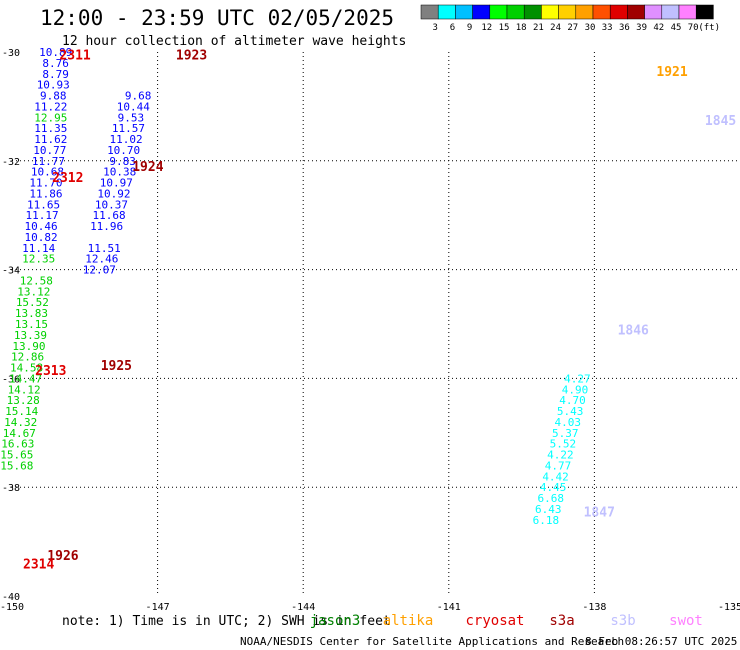 This screenshot has width=740, height=650. Describe the element at coordinates (55, 63) in the screenshot. I see `wave-height-value: 8.76` at that location.